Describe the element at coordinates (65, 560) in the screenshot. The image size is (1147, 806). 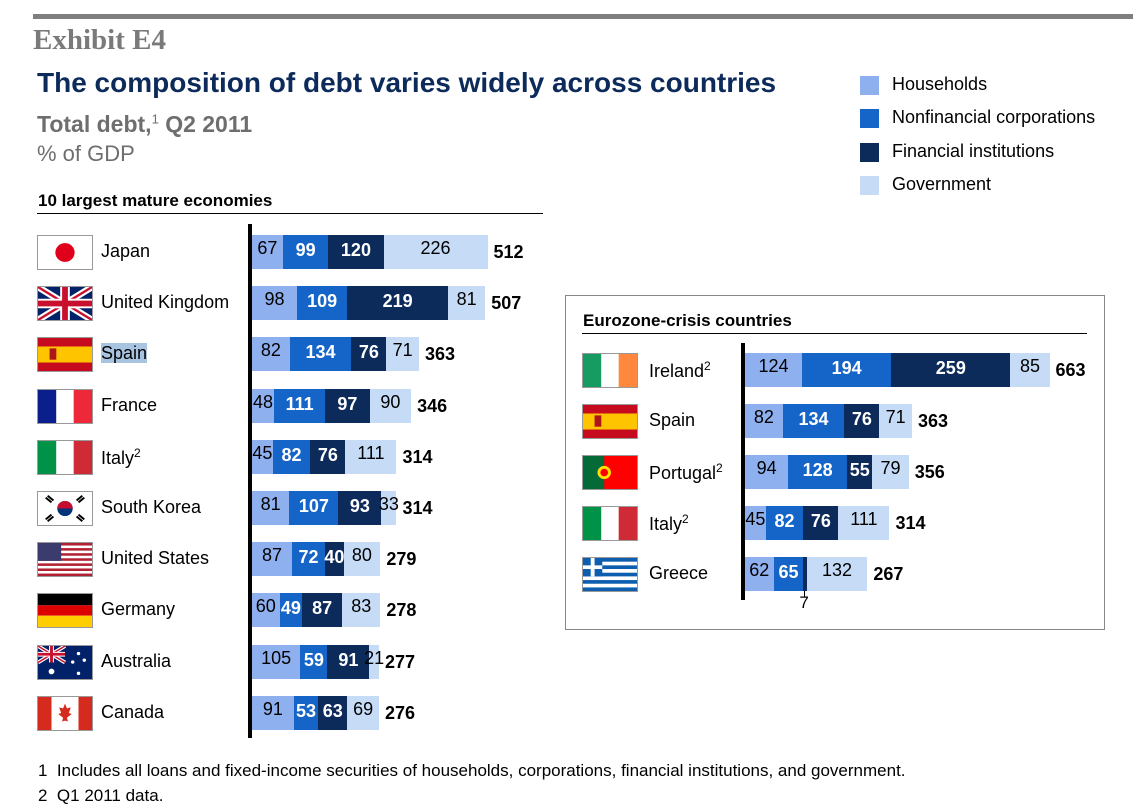
I see `usa-flag` at that location.